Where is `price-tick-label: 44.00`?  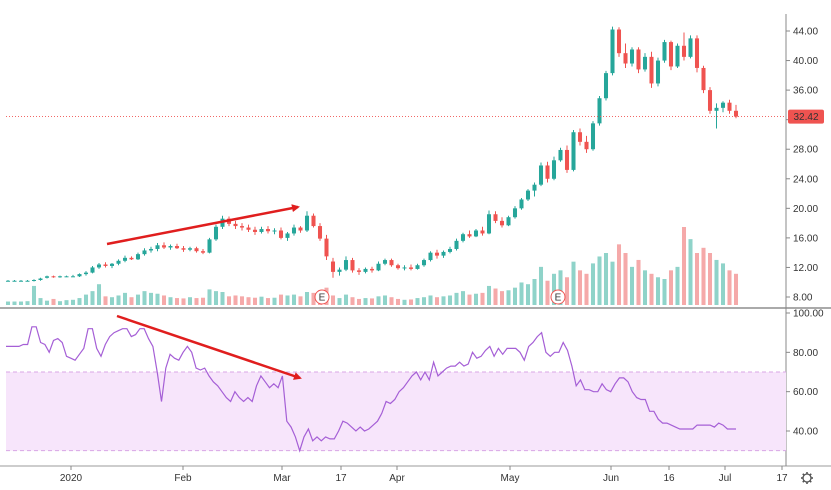
price-tick-label: 44.00 is located at coordinates (805, 32).